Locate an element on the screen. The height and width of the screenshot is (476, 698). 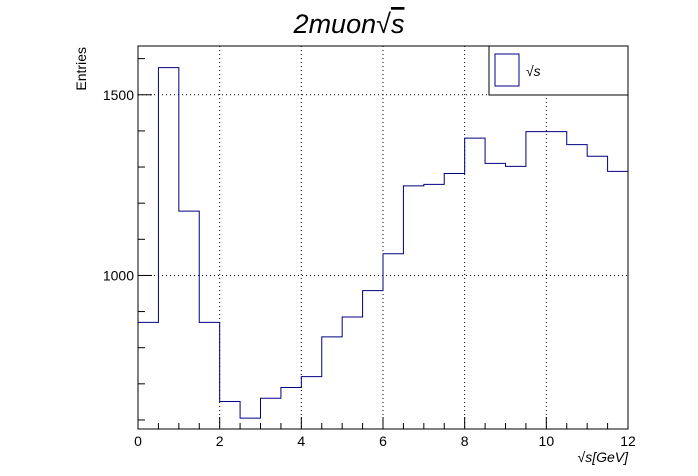
x-tick-label: 4 is located at coordinates (301, 441).